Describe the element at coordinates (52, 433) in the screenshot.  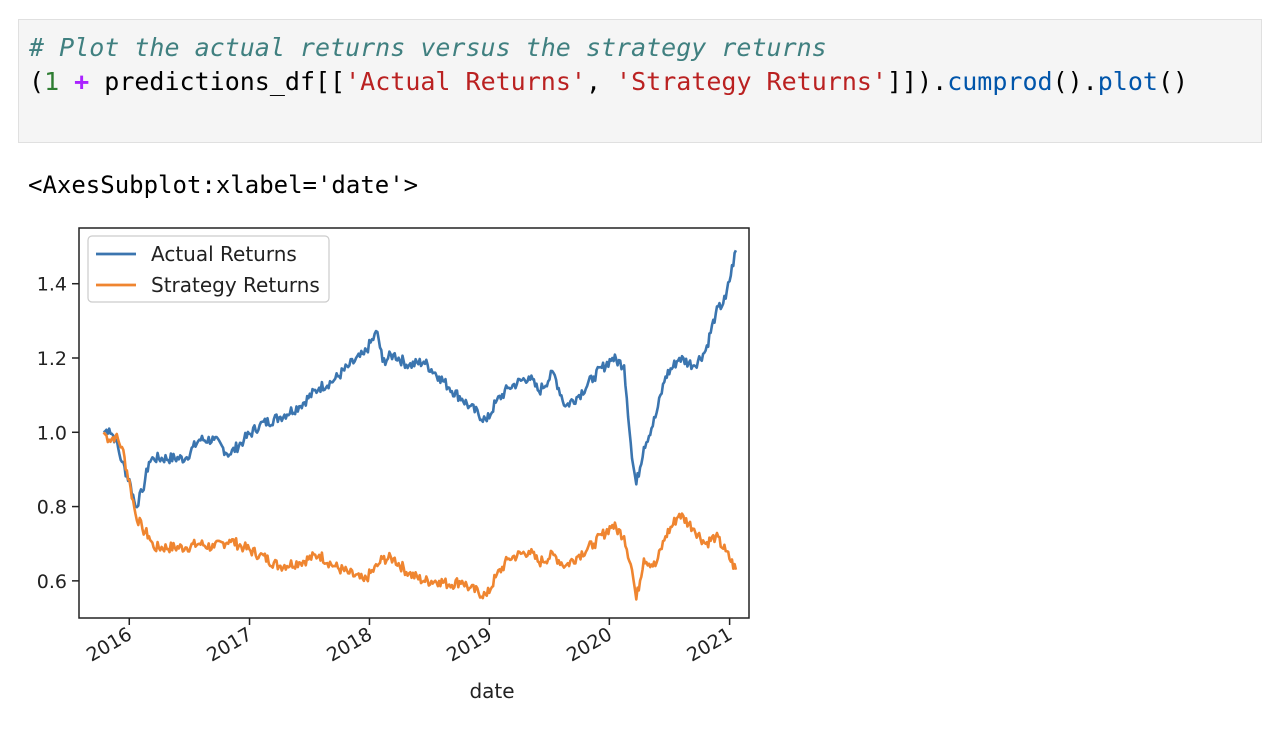
I see `y-tick-label: 1.0` at that location.